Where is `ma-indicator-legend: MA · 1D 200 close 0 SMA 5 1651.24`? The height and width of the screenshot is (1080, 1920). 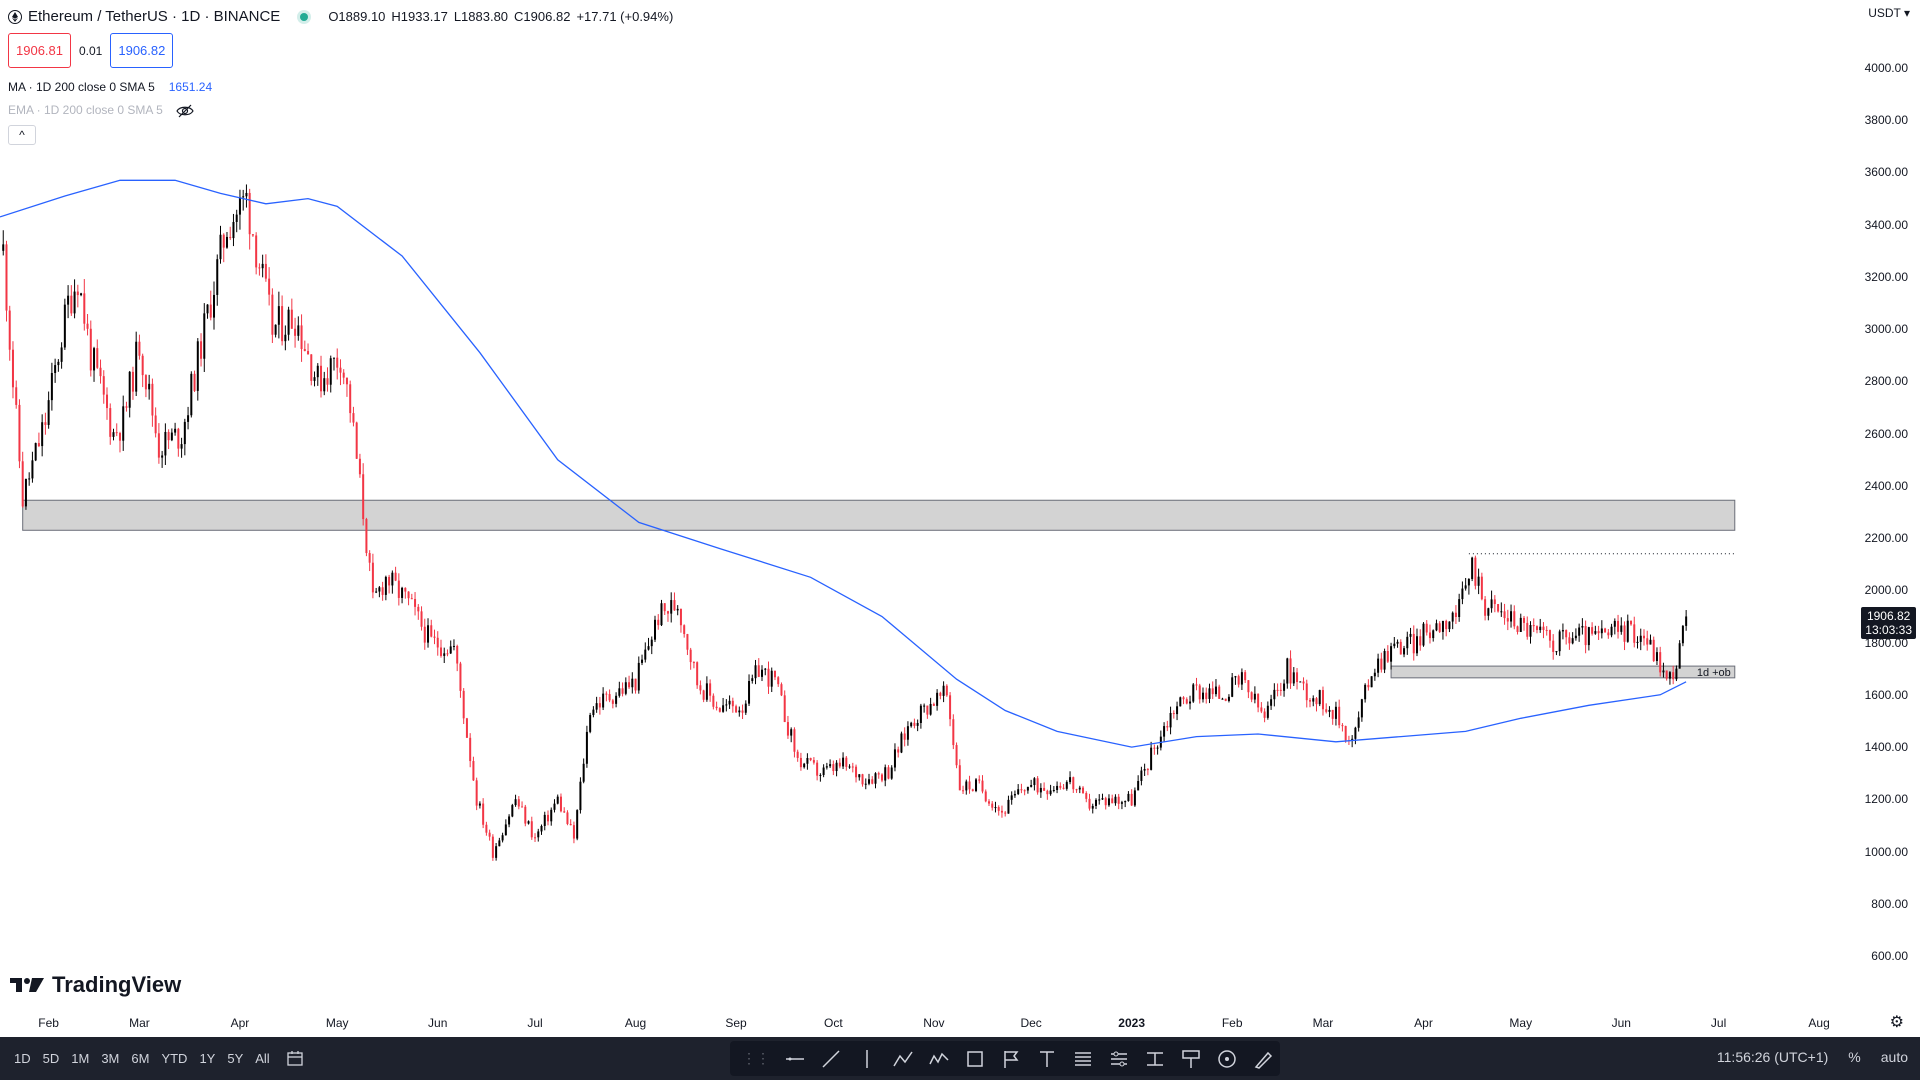
ma-indicator-legend: MA · 1D 200 close 0 SMA 5 1651.24 is located at coordinates (110, 87).